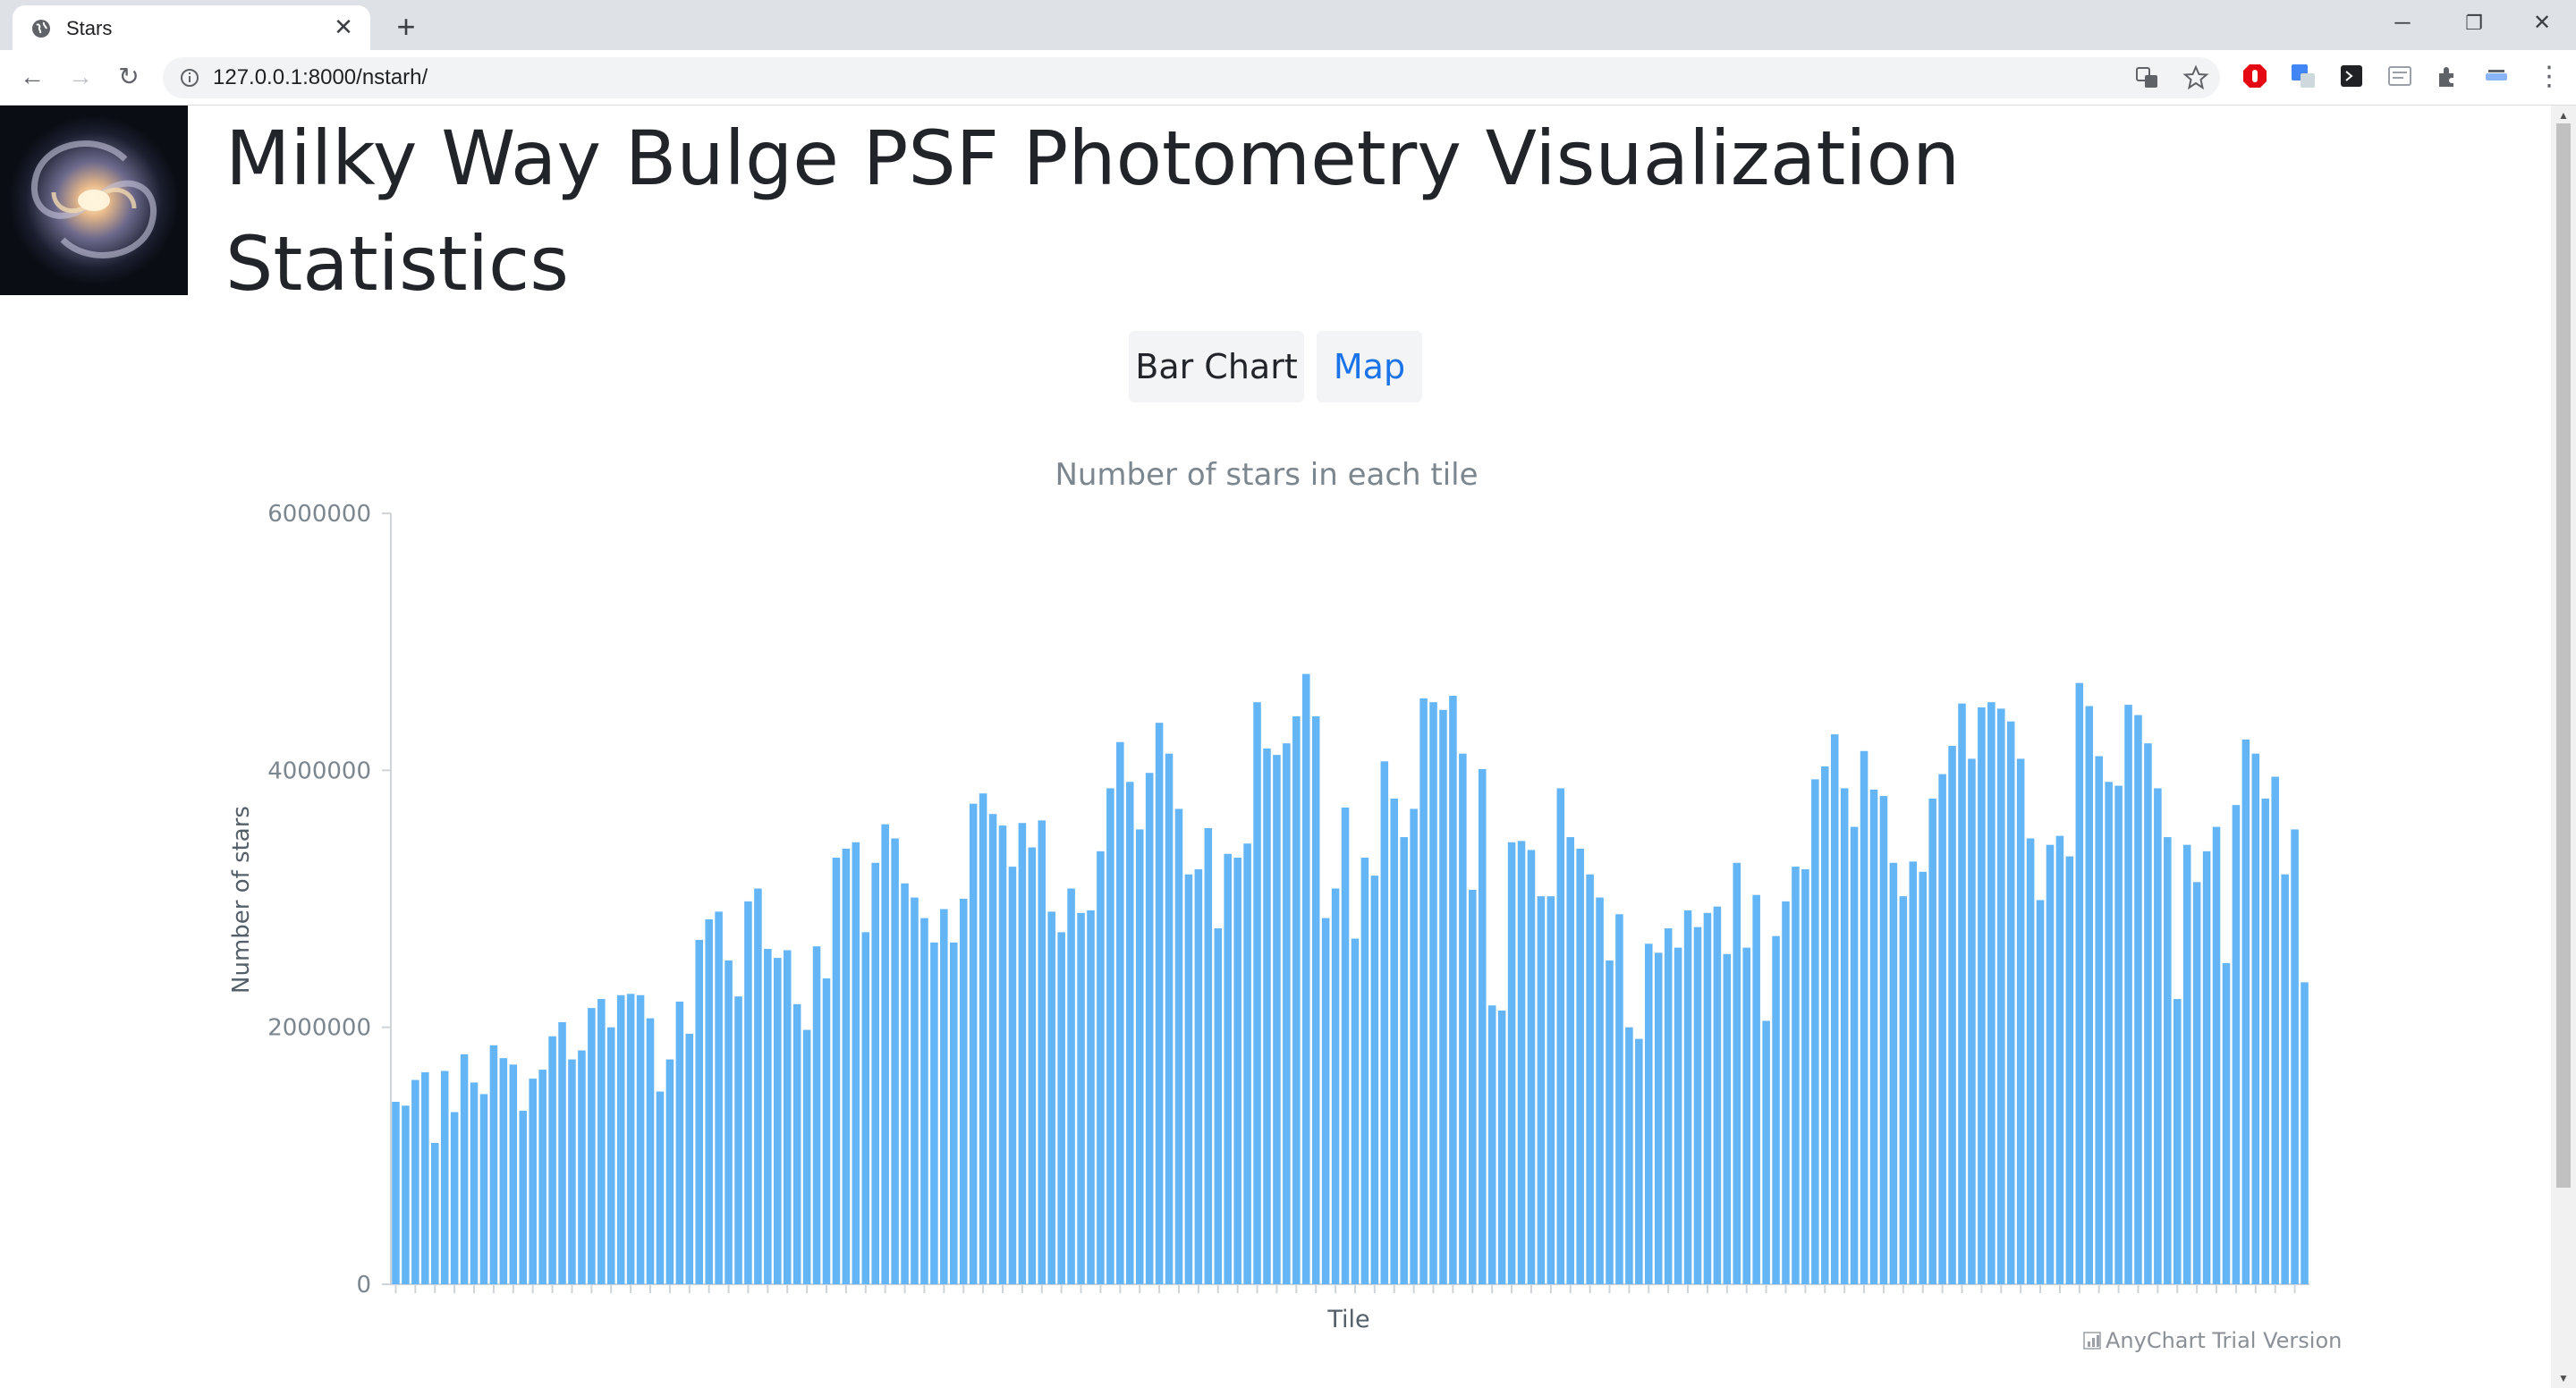 The width and height of the screenshot is (2576, 1388). I want to click on plus-icon: +, so click(406, 27).